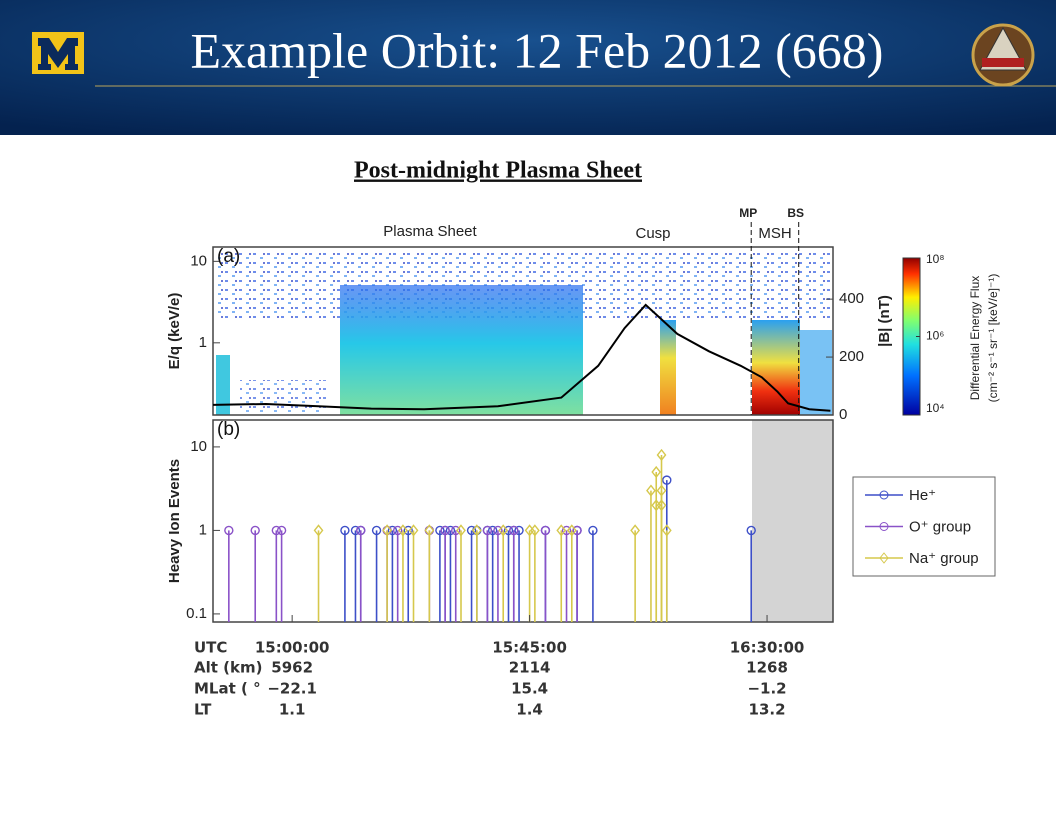  I want to click on ephemeris-value: 1.4, so click(529, 710).